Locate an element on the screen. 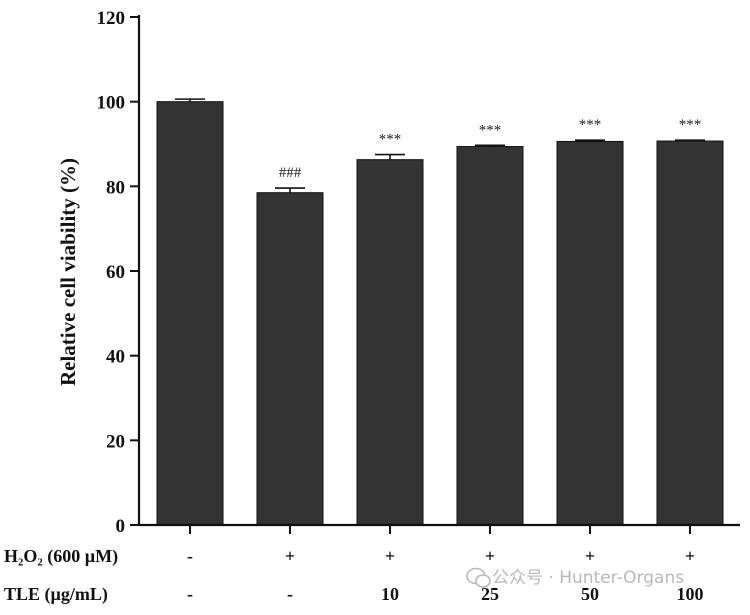 This screenshot has height=615, width=750. error-bars-layer is located at coordinates (440, 145).